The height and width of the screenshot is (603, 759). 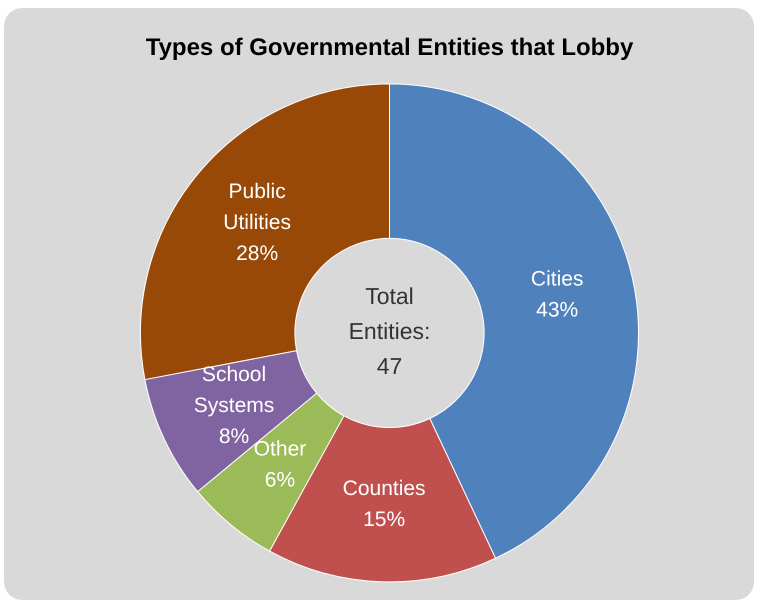 I want to click on slice-label: Counties, so click(x=384, y=488).